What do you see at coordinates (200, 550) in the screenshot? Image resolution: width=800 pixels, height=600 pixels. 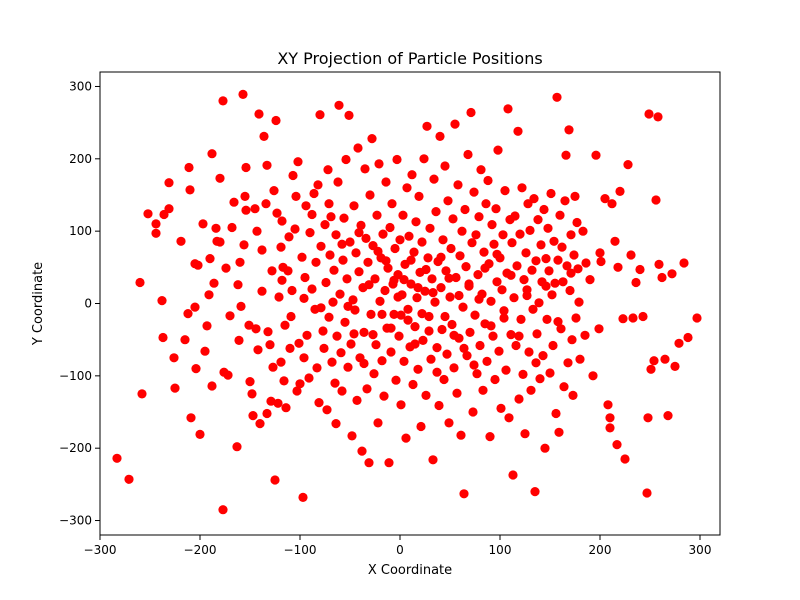 I see `x-tick-label: −200` at bounding box center [200, 550].